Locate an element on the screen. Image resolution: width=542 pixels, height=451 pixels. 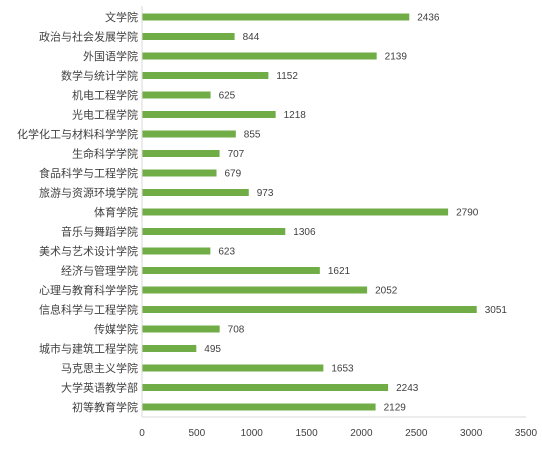
value-label: 679 is located at coordinates (232, 174).